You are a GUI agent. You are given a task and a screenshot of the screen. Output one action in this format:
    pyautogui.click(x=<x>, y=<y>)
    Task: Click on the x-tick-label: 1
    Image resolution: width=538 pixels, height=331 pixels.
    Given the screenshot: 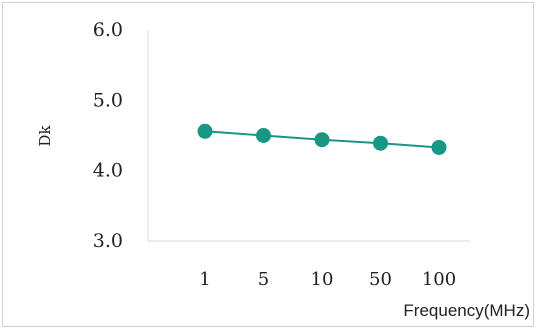 What is the action you would take?
    pyautogui.click(x=204, y=279)
    